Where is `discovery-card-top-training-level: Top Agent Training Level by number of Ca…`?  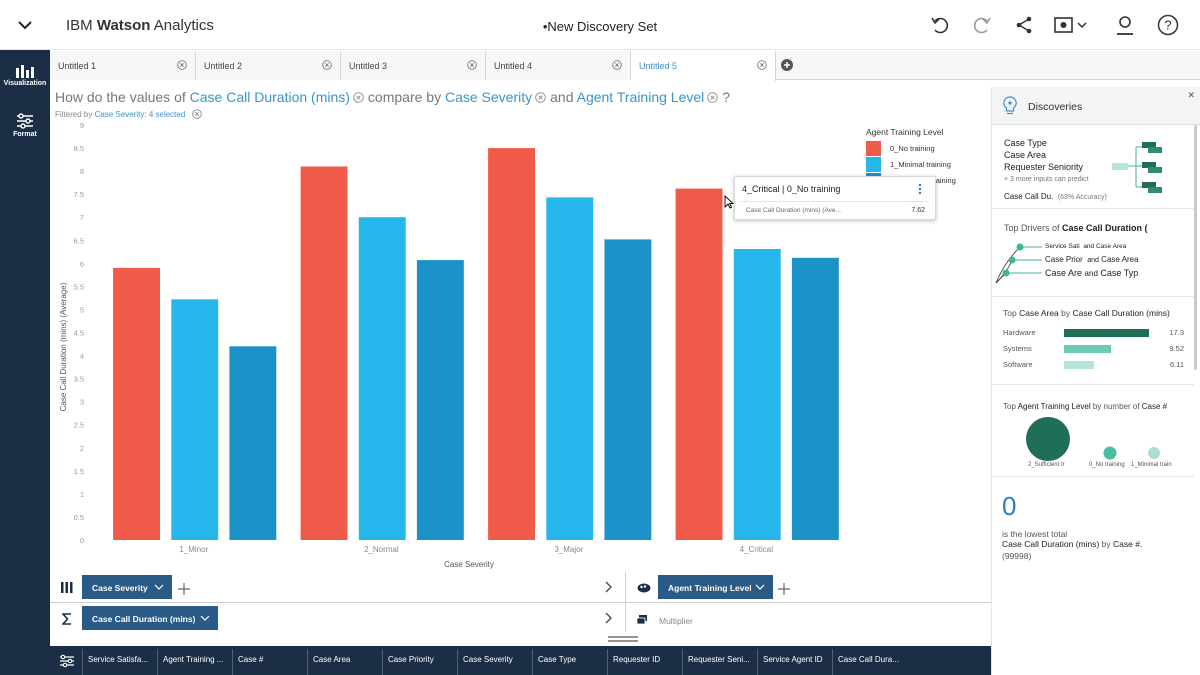
discovery-card-top-training-level: Top Agent Training Level by number of Ca… is located at coordinates (1093, 431).